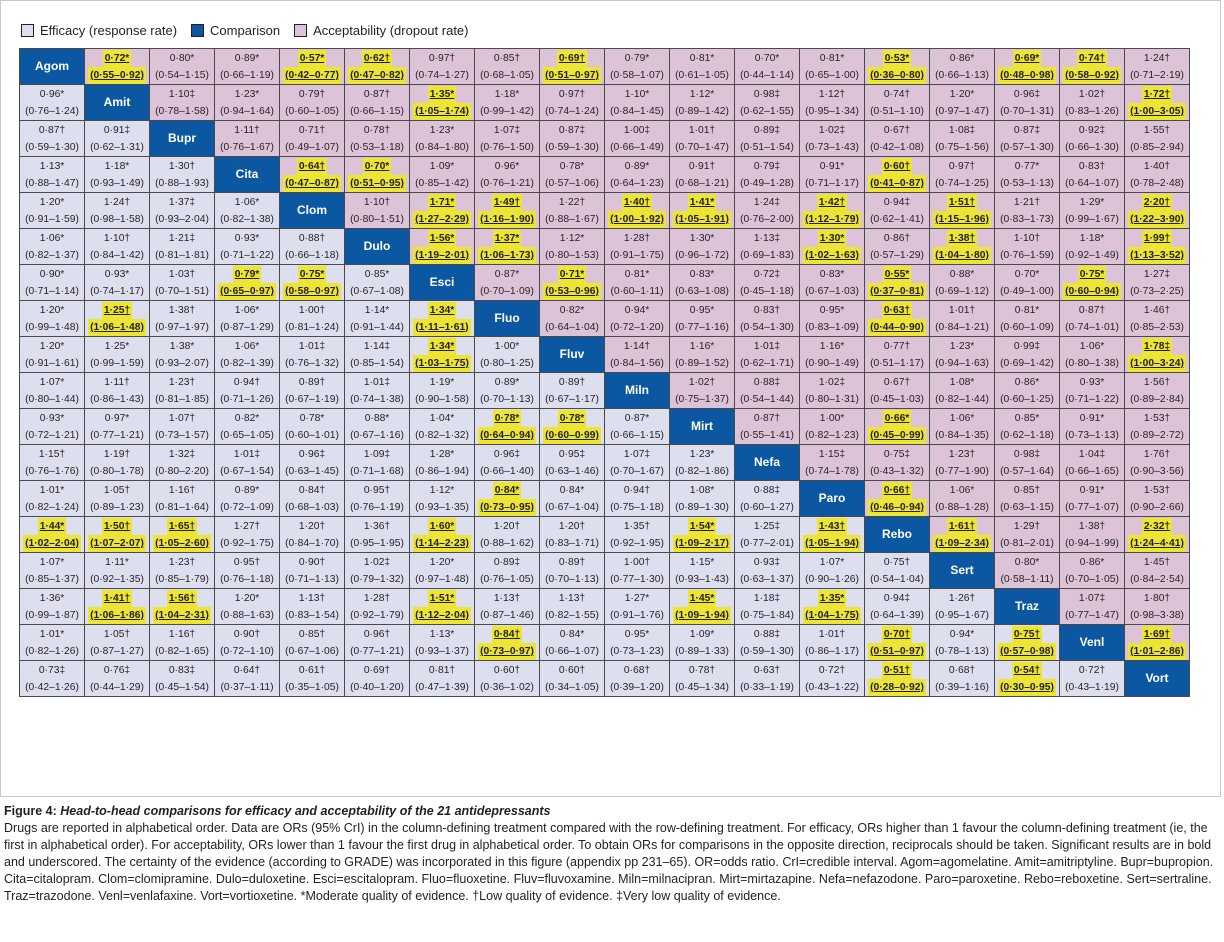  Describe the element at coordinates (377, 130) in the screenshot. I see `odds-ratio: 0·78†` at that location.